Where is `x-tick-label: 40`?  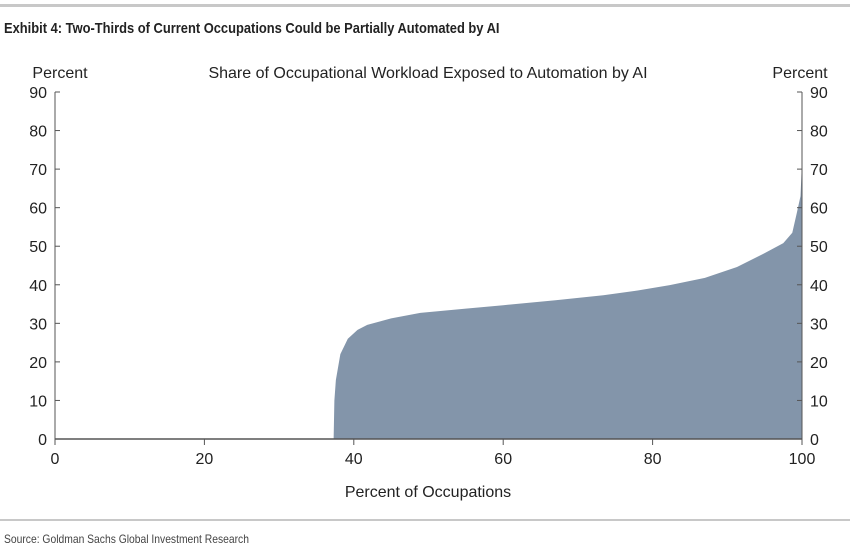 x-tick-label: 40 is located at coordinates (354, 459).